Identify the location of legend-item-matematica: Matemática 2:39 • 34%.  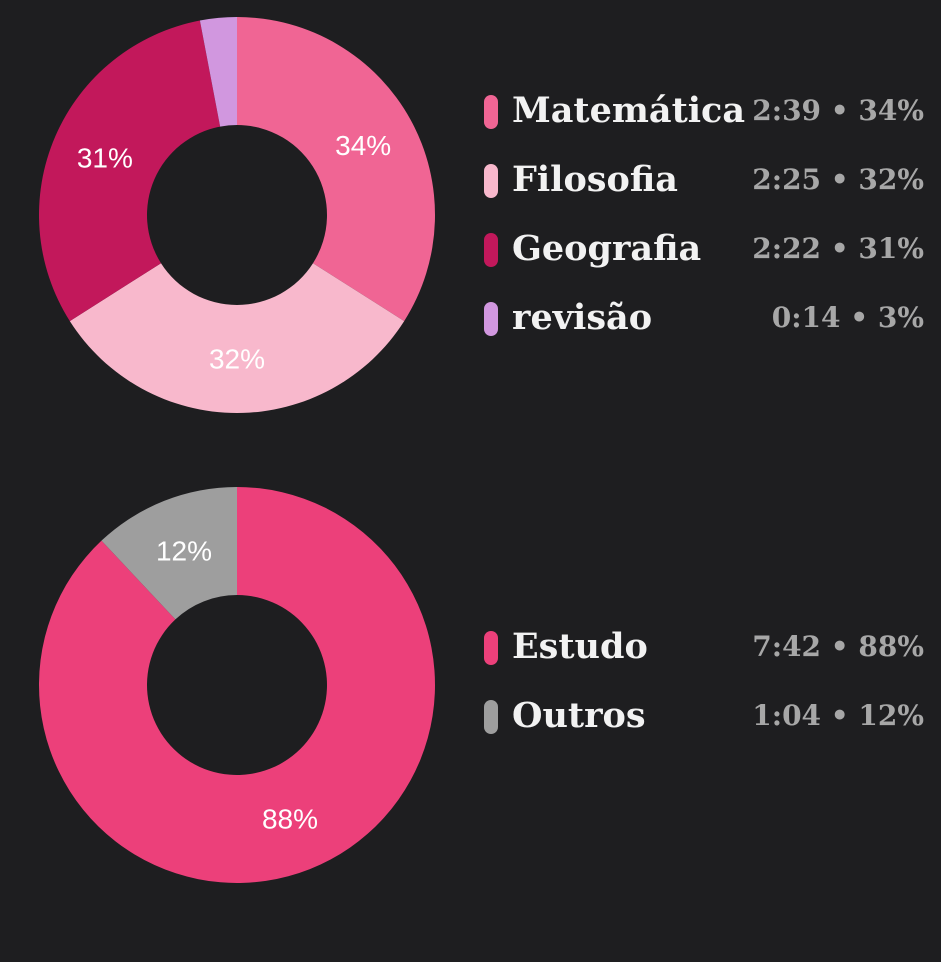
(705, 113).